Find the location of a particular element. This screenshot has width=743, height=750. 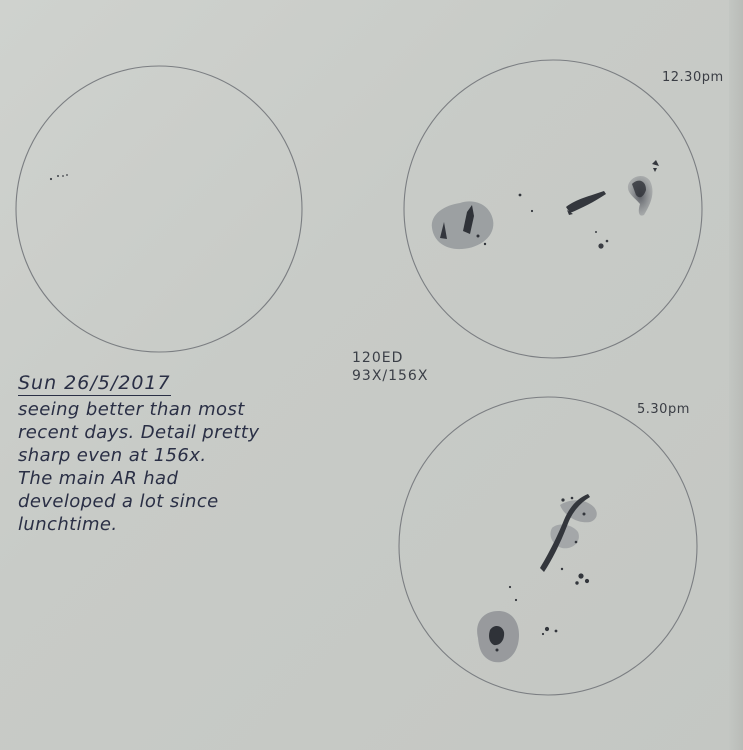

time-label-top: 12.30pm is located at coordinates (693, 77).